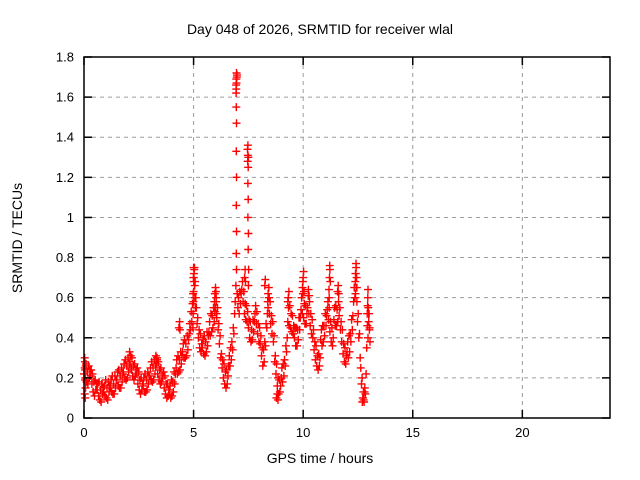  Describe the element at coordinates (65, 297) in the screenshot. I see `y-tick-label: 0.6` at that location.